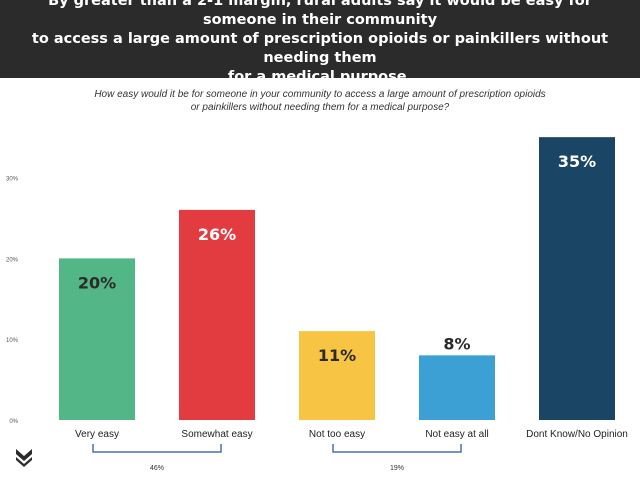  What do you see at coordinates (456, 343) in the screenshot?
I see `data-label: 8%` at bounding box center [456, 343].